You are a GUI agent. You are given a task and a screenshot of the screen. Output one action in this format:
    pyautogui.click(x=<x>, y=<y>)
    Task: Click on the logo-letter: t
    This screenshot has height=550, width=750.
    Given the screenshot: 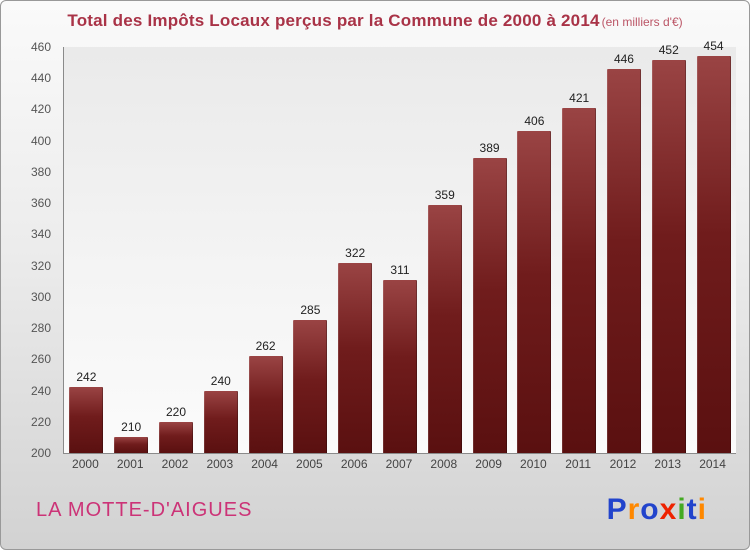 What is the action you would take?
    pyautogui.click(x=692, y=509)
    